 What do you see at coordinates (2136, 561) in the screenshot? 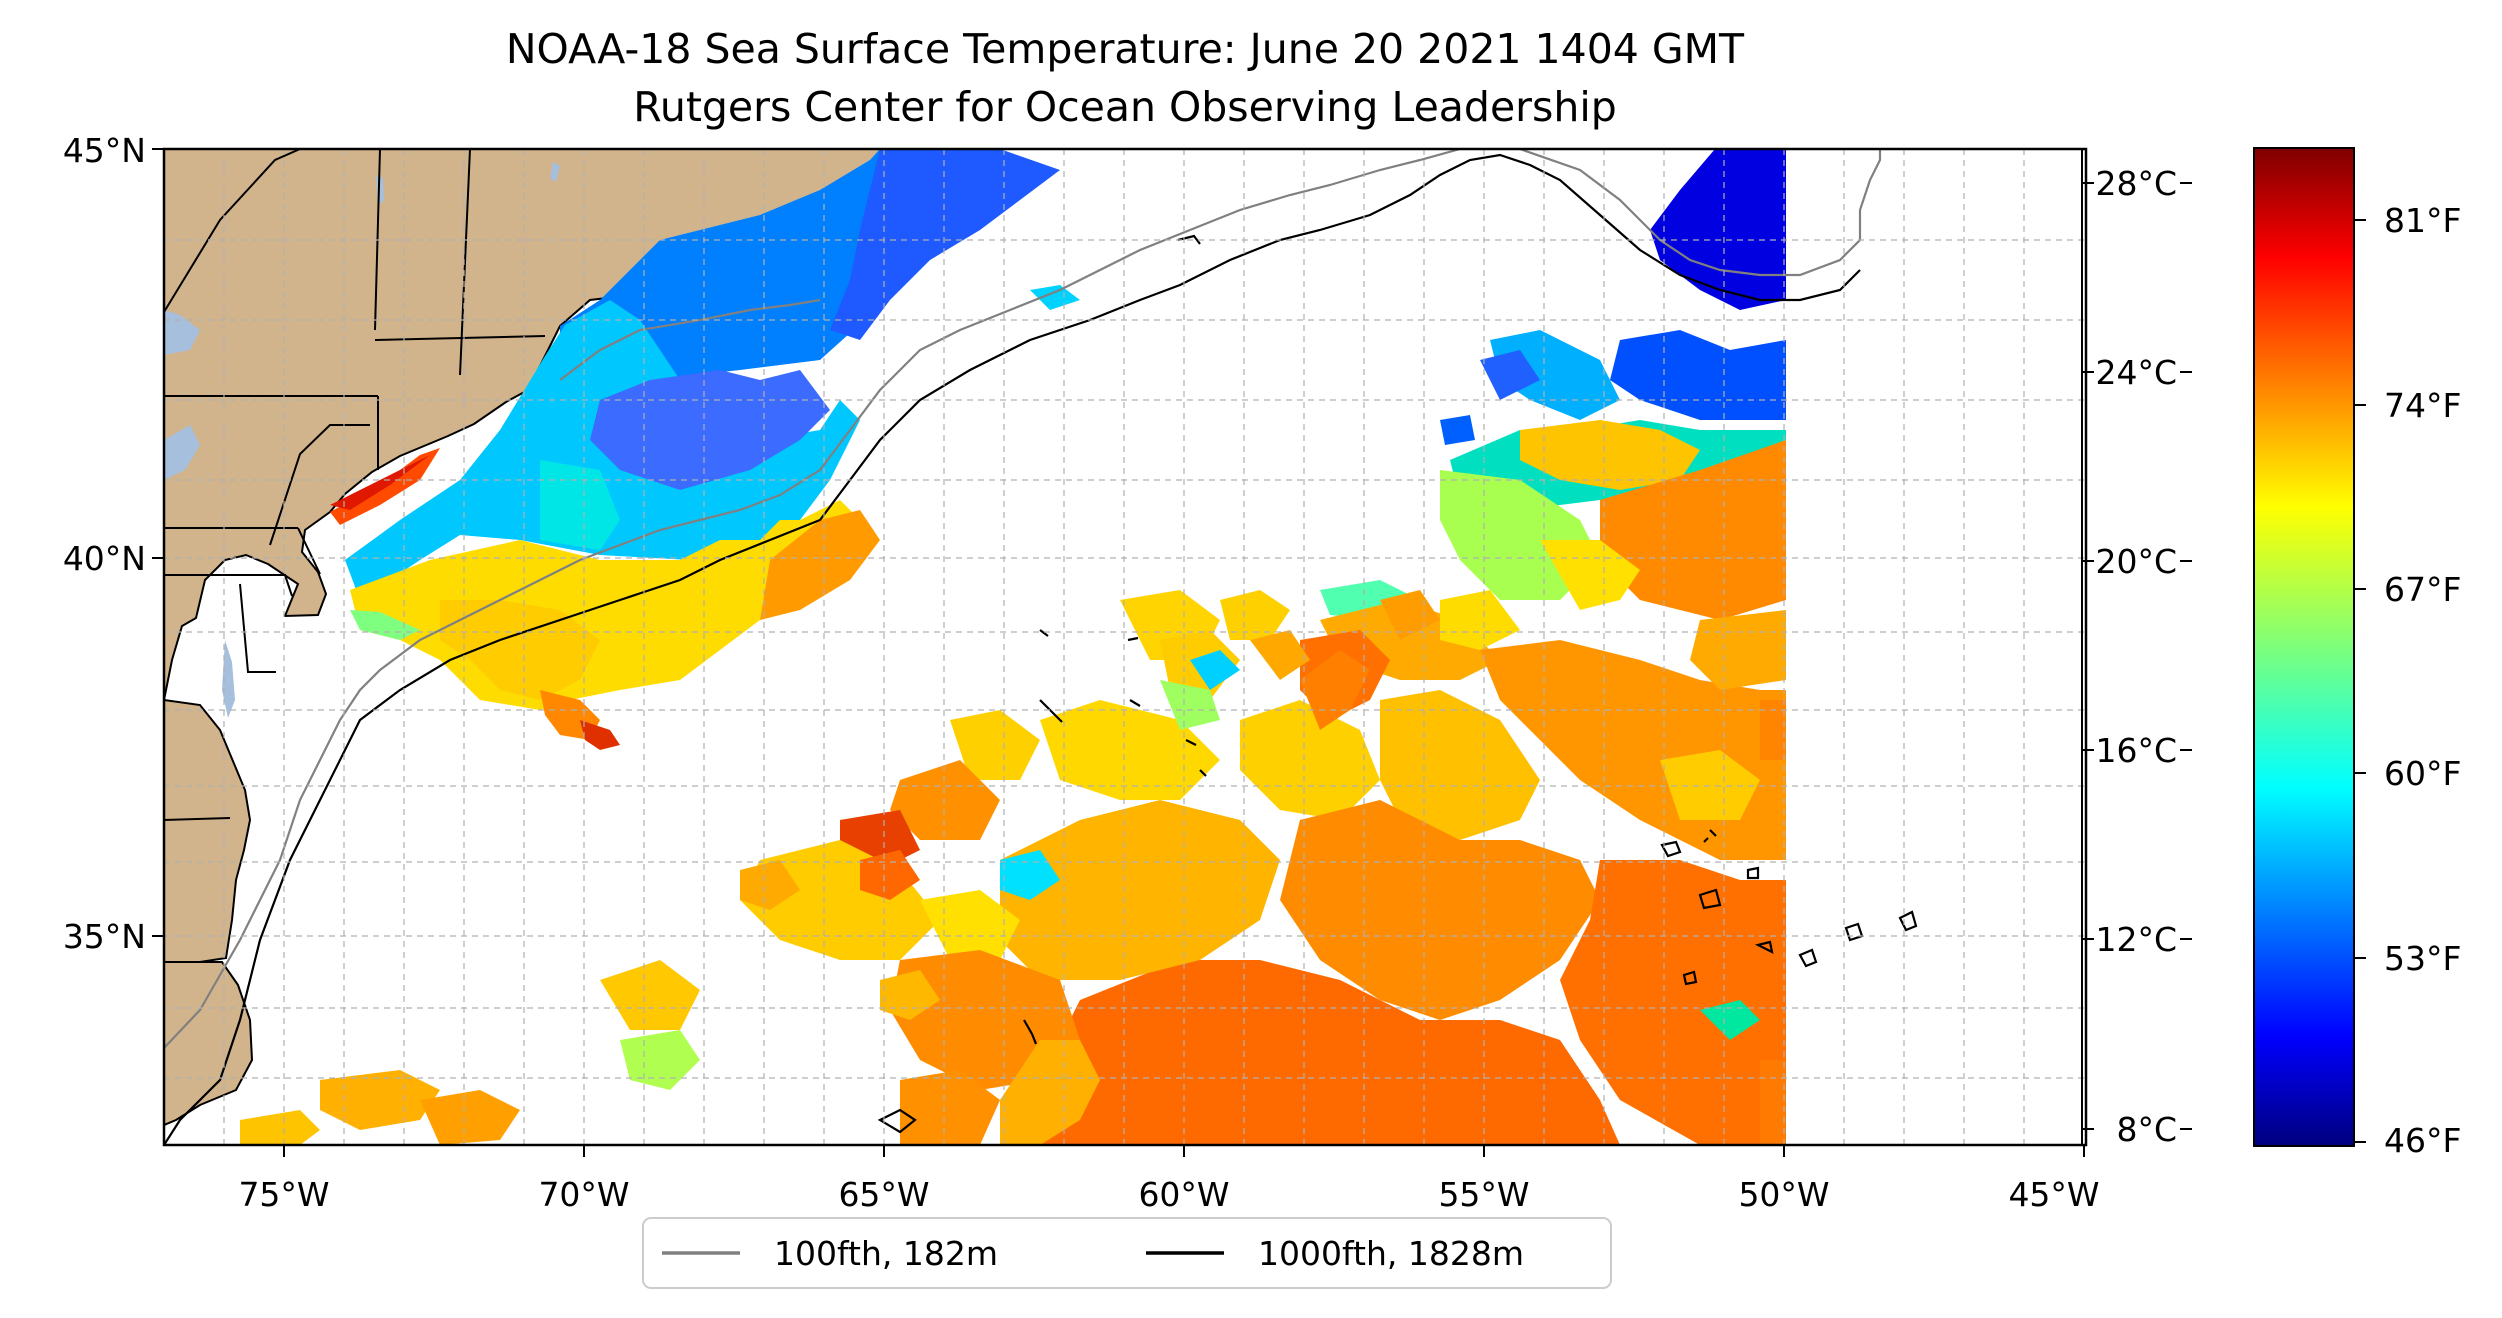
I see `colorbar-c-20: 20°C` at bounding box center [2136, 561].